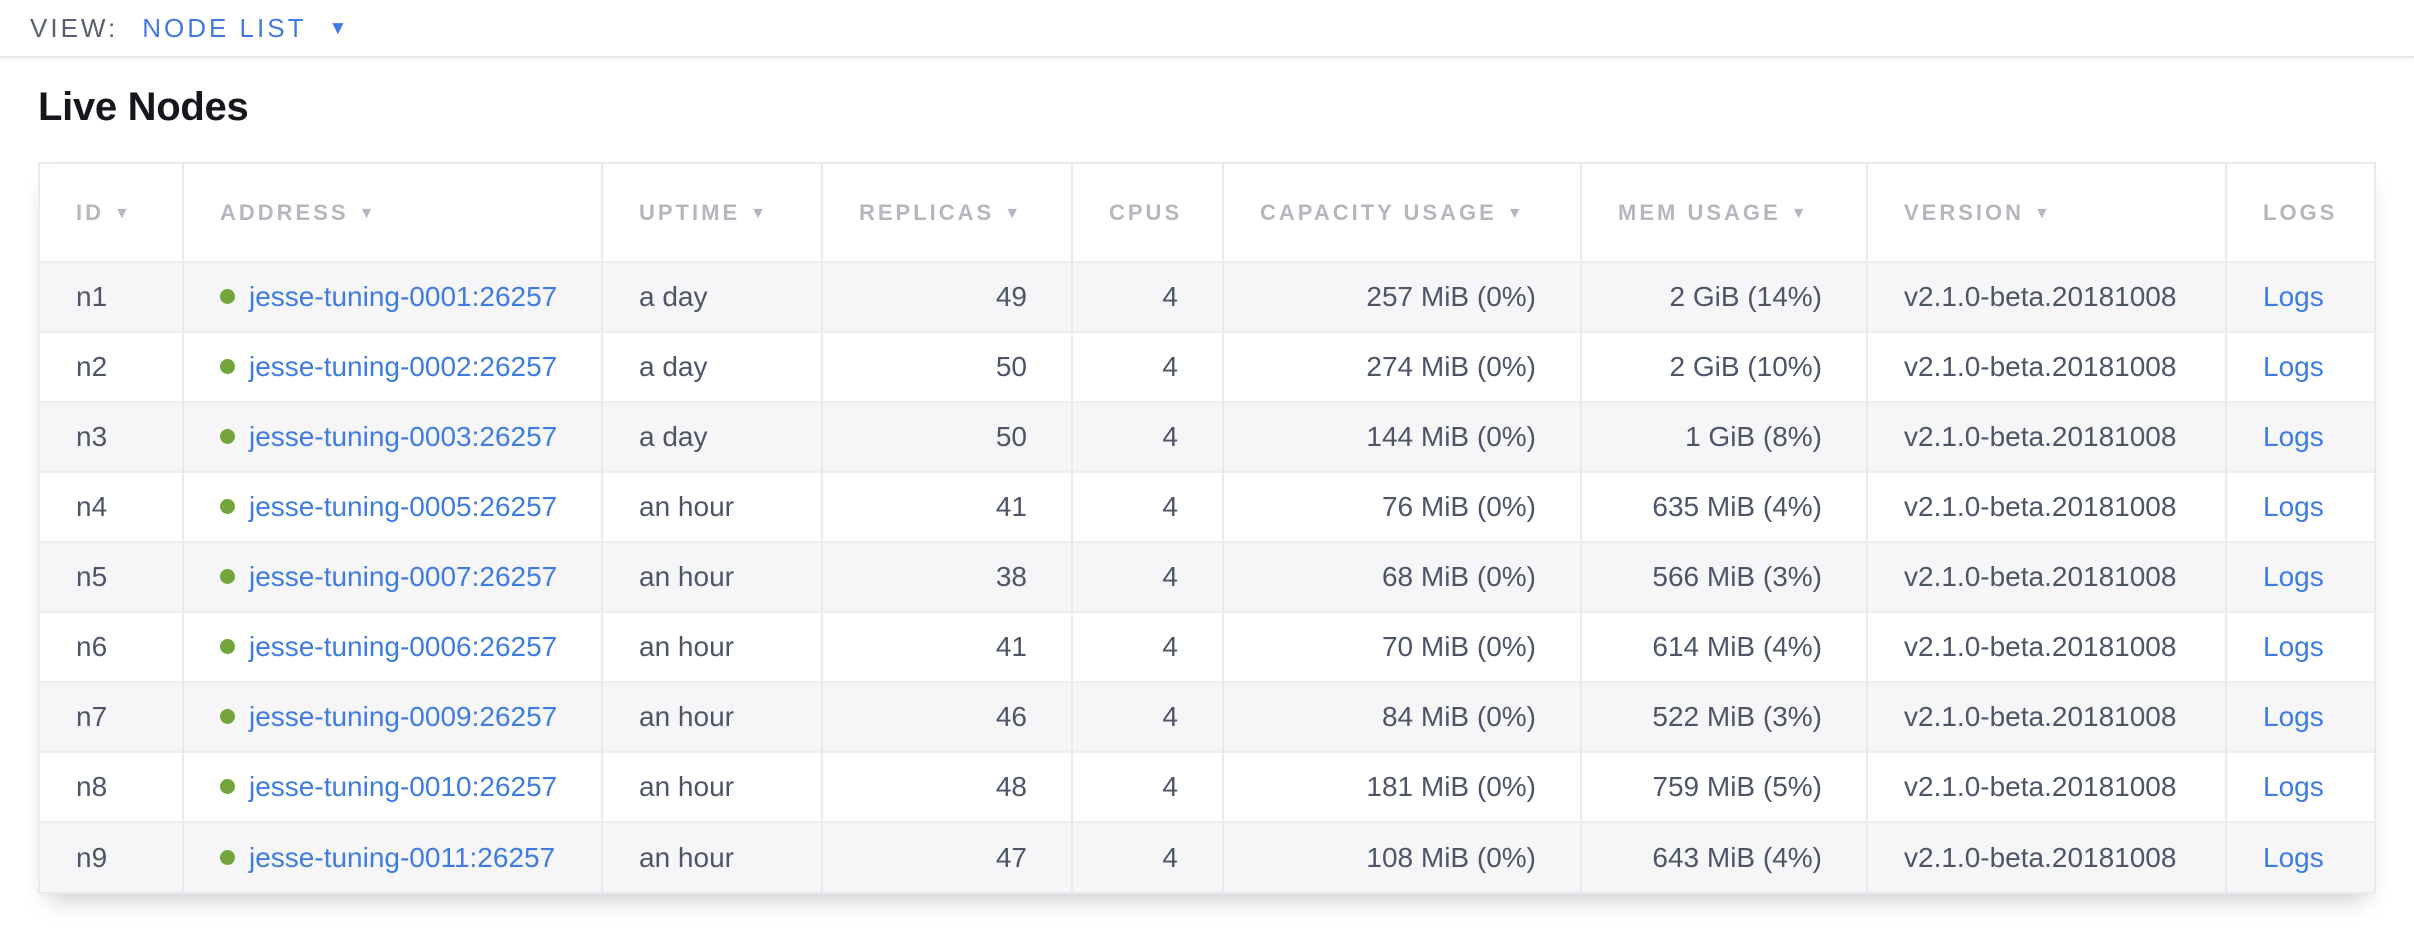 This screenshot has width=2414, height=948. I want to click on replicas-cell: 48, so click(946, 787).